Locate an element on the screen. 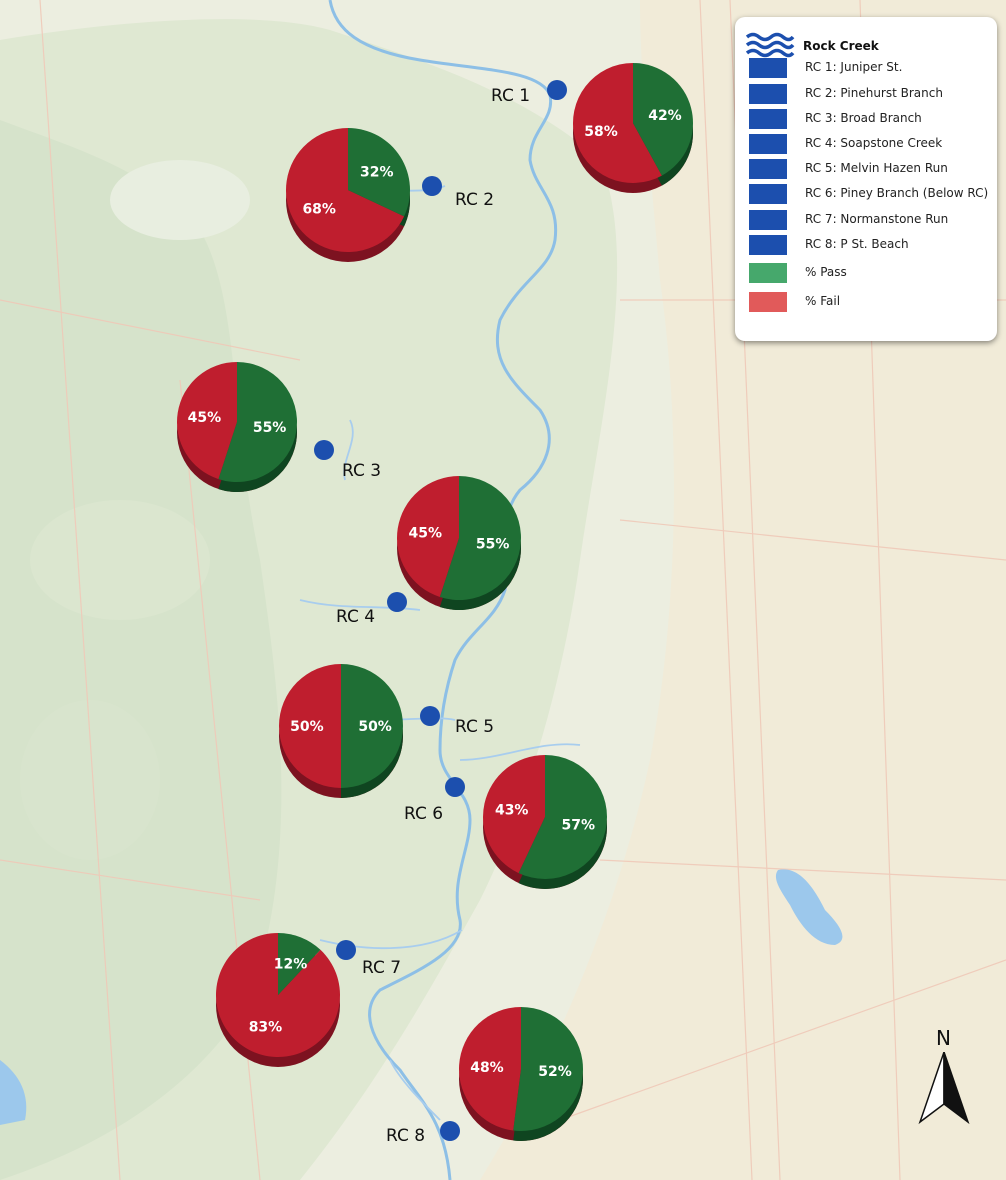 The width and height of the screenshot is (1006, 1180). site-label: RC 5 is located at coordinates (475, 727).